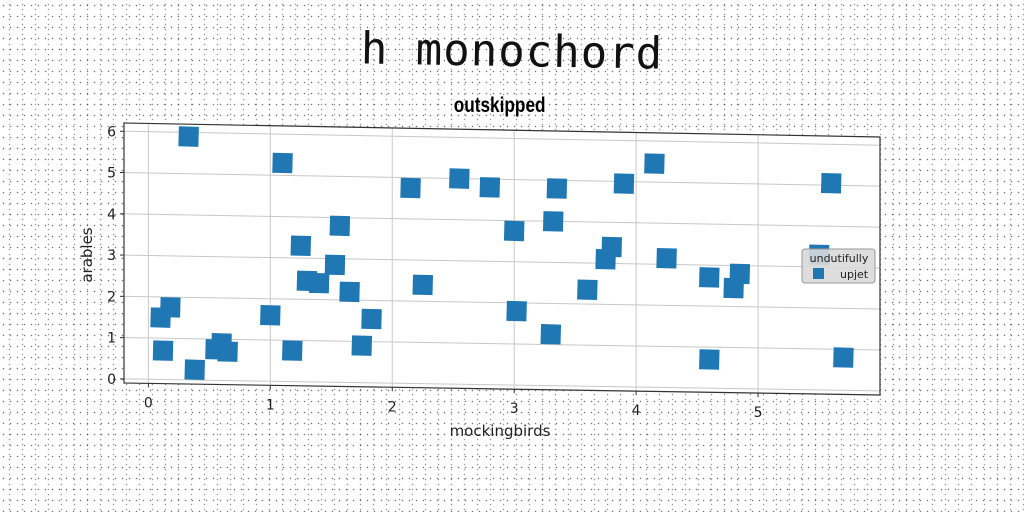  What do you see at coordinates (87, 254) in the screenshot?
I see `y-axis-label: arables` at bounding box center [87, 254].